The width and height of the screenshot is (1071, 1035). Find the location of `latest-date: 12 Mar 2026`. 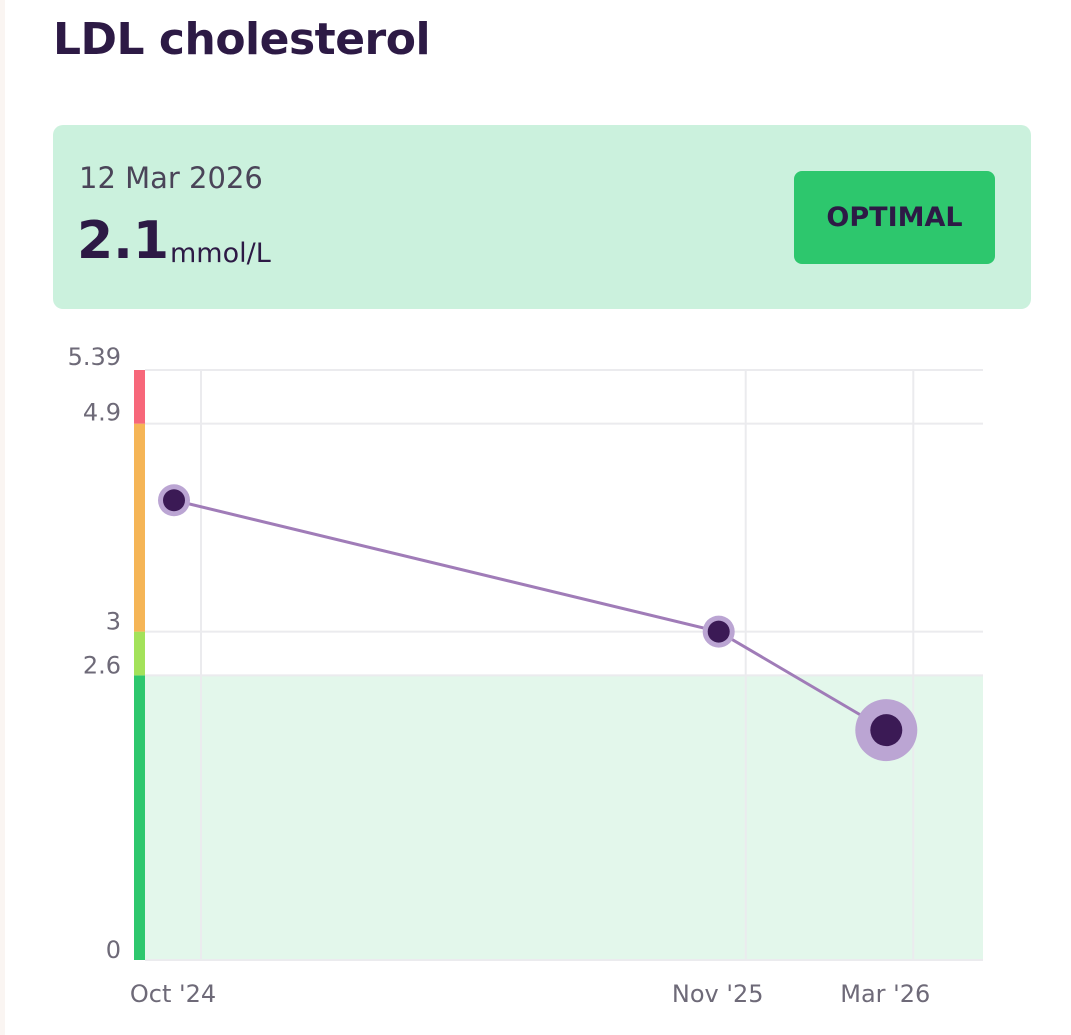

latest-date: 12 Mar 2026 is located at coordinates (171, 178).